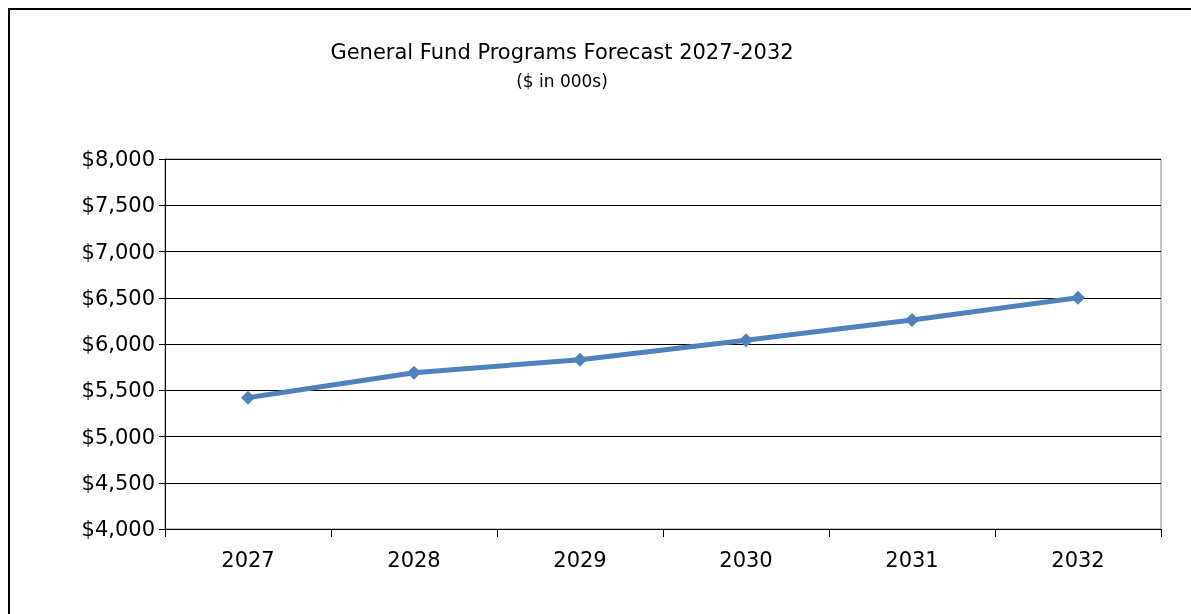 Image resolution: width=1191 pixels, height=614 pixels. I want to click on y-tick-label: $7,000, so click(118, 251).